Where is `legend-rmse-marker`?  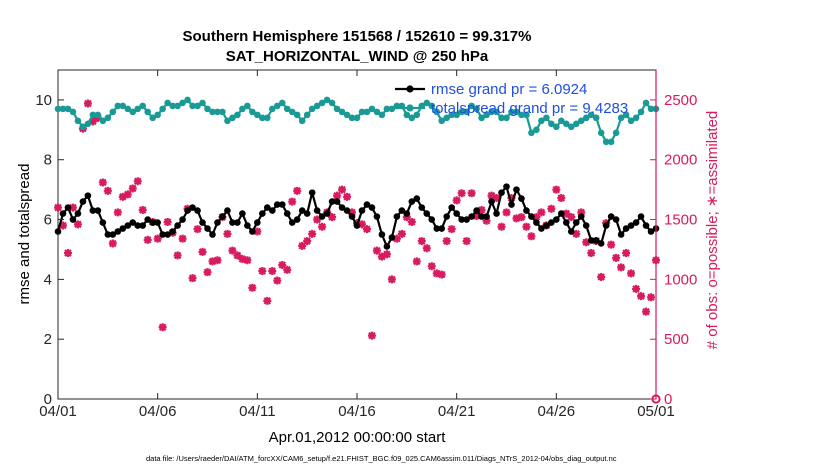 legend-rmse-marker is located at coordinates (410, 89).